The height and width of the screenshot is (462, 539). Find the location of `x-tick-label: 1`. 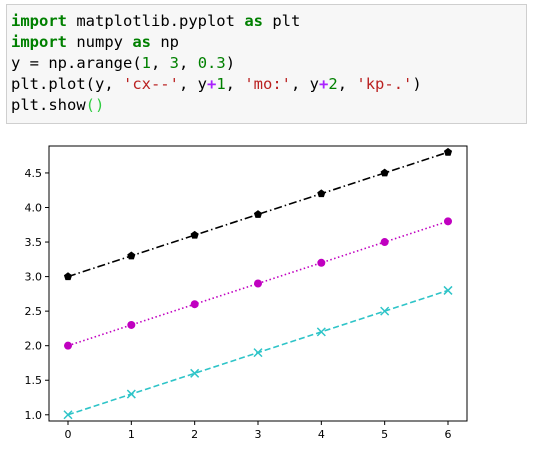

x-tick-label: 1 is located at coordinates (131, 434).